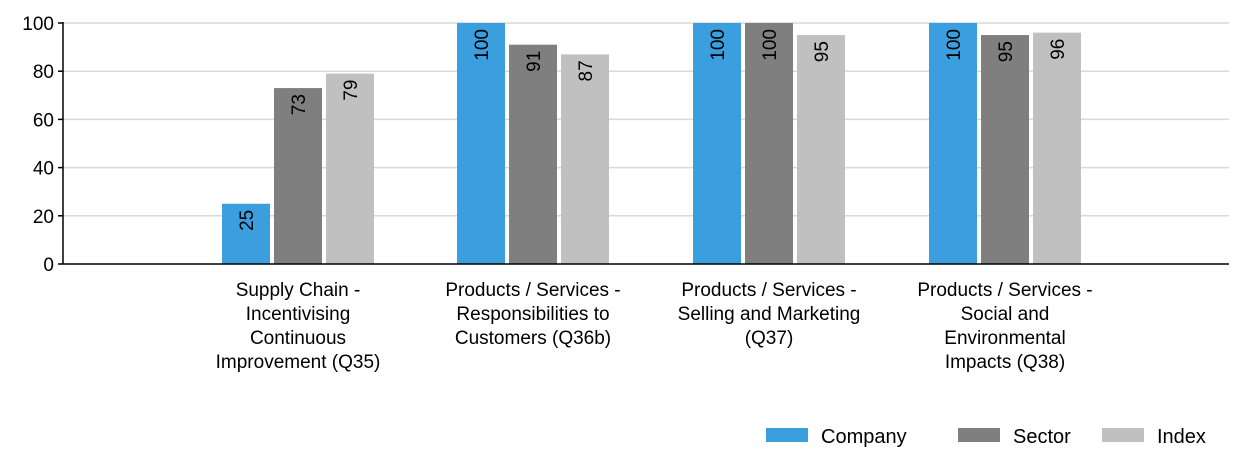  Describe the element at coordinates (43, 72) in the screenshot. I see `y-tick-label: 80` at that location.